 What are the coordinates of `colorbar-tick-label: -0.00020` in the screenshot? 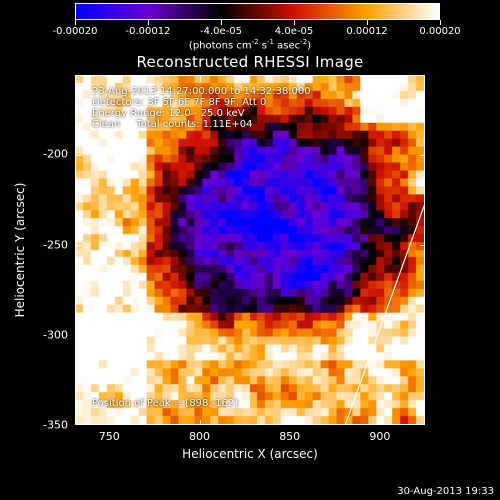 It's located at (75, 31).